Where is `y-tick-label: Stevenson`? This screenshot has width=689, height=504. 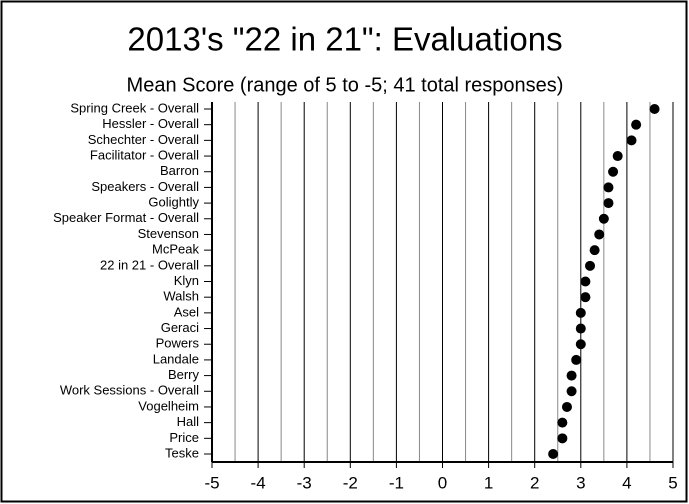 y-tick-label: Stevenson is located at coordinates (168, 233).